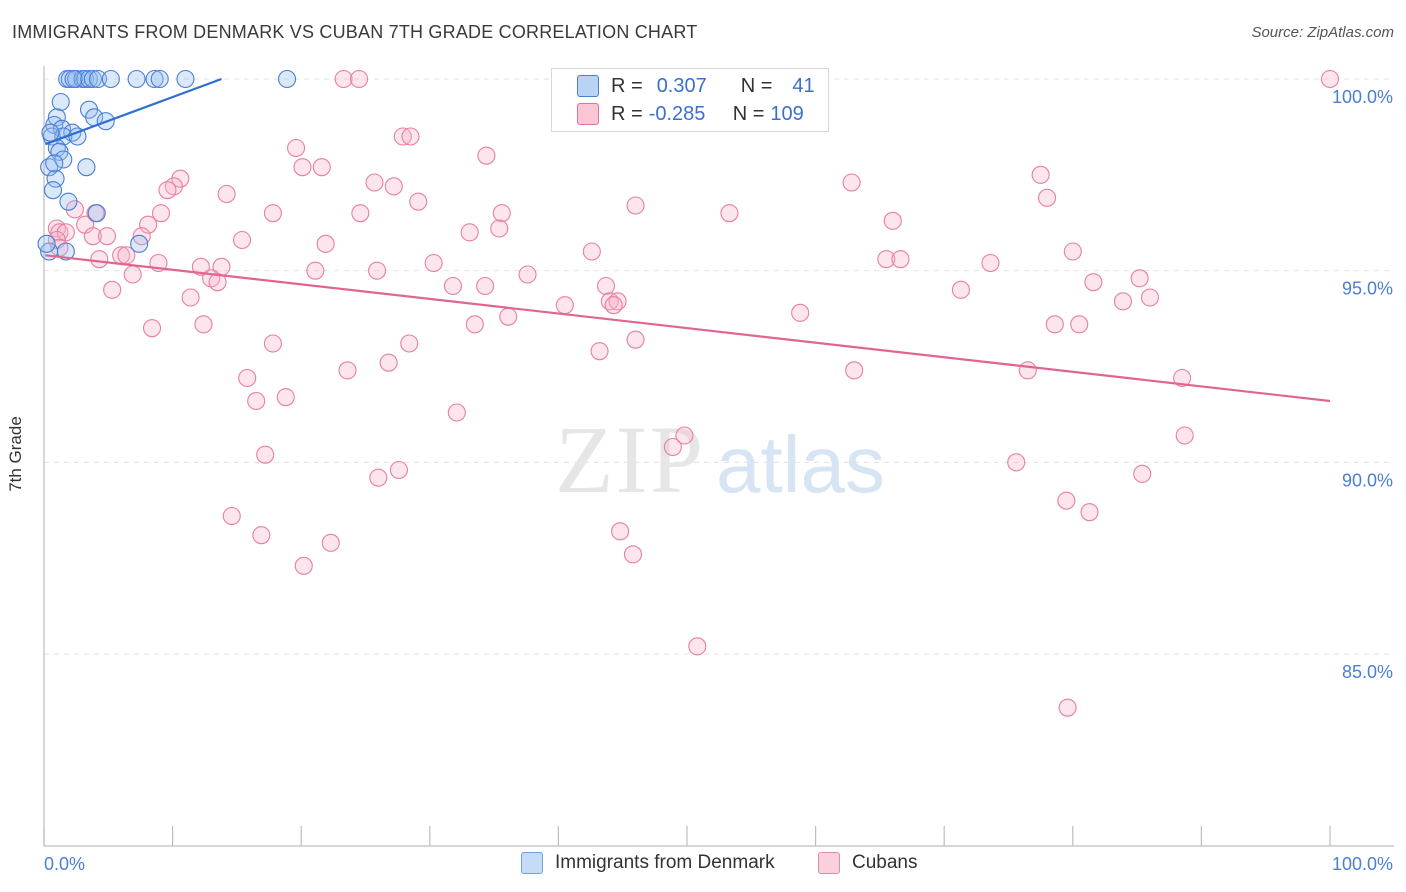  Describe the element at coordinates (1367, 480) in the screenshot. I see `y-tick-label: 90.0%` at that location.